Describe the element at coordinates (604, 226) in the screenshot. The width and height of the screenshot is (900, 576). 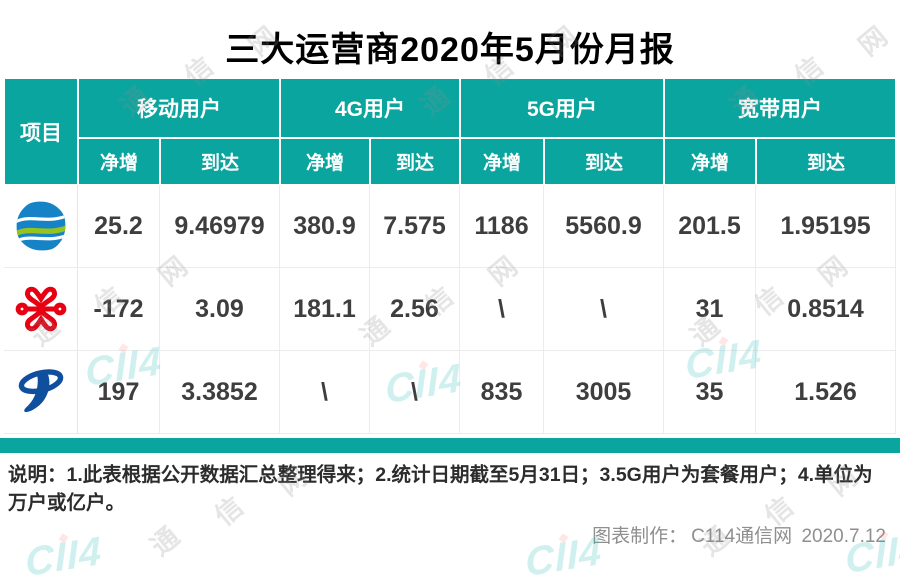
I see `cell-mobile-5g-total: 5560.9` at that location.